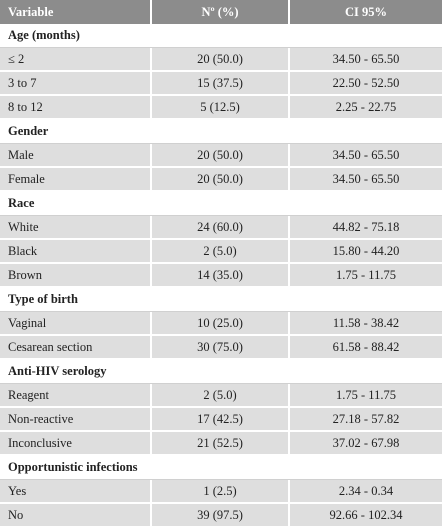 This screenshot has height=532, width=442. I want to click on data-cell: 37.02 - 67.98, so click(366, 442).